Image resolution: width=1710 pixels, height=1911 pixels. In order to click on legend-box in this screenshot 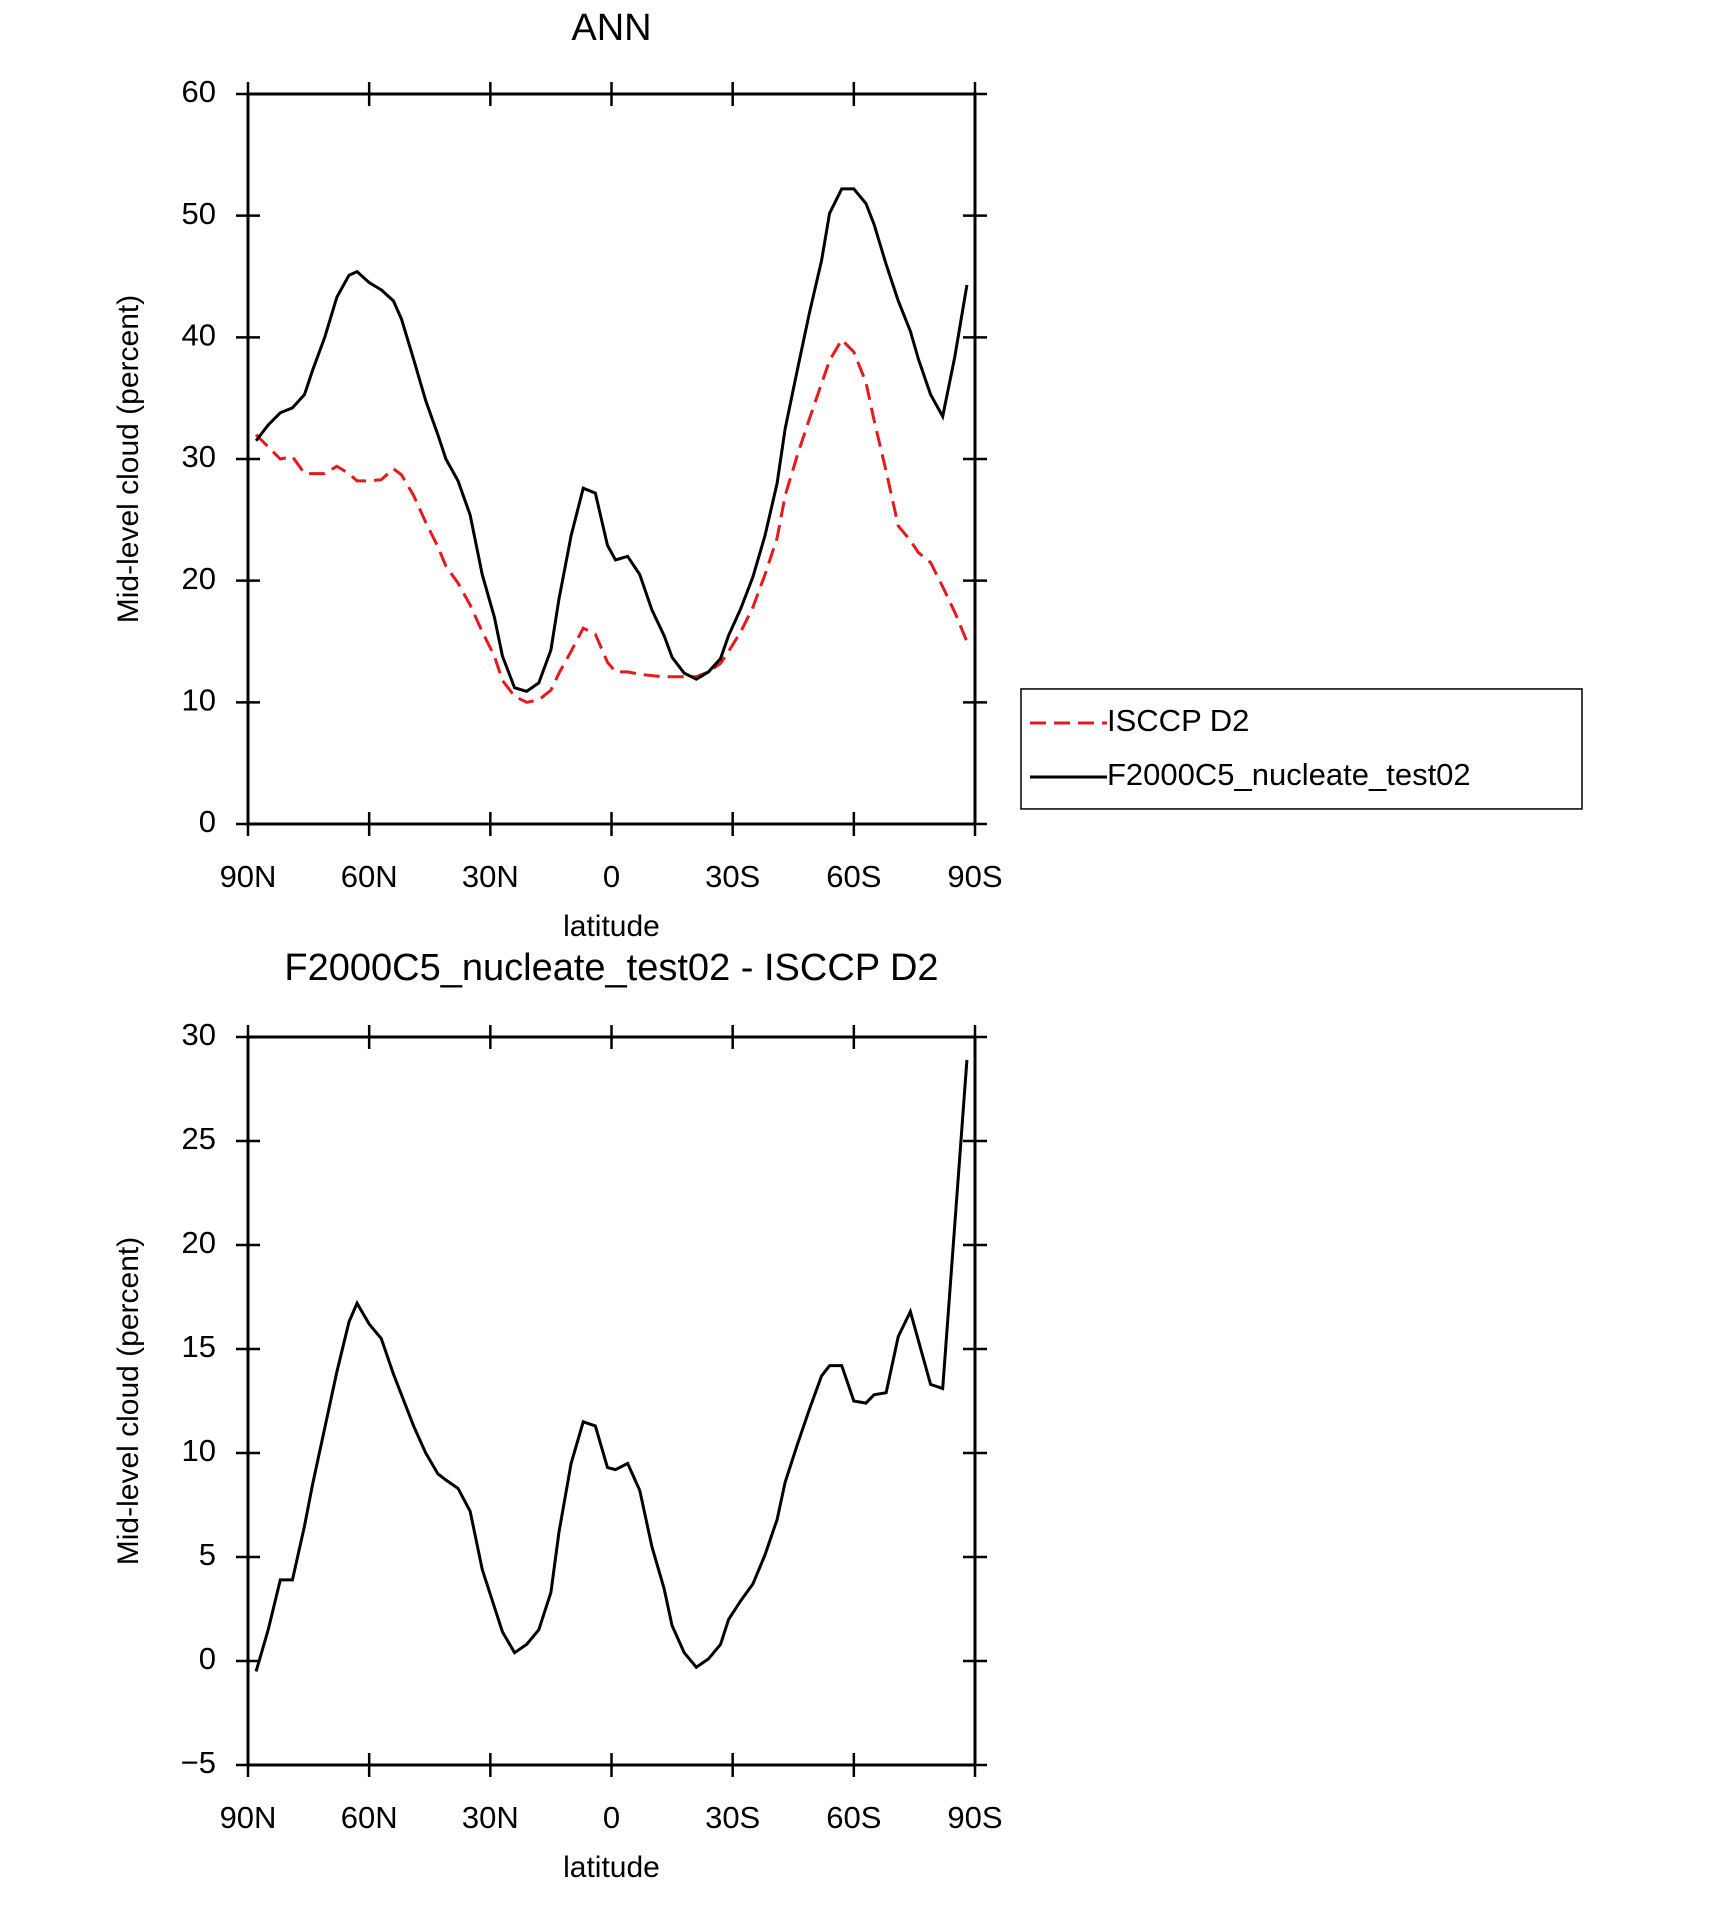, I will do `click(1301, 749)`.